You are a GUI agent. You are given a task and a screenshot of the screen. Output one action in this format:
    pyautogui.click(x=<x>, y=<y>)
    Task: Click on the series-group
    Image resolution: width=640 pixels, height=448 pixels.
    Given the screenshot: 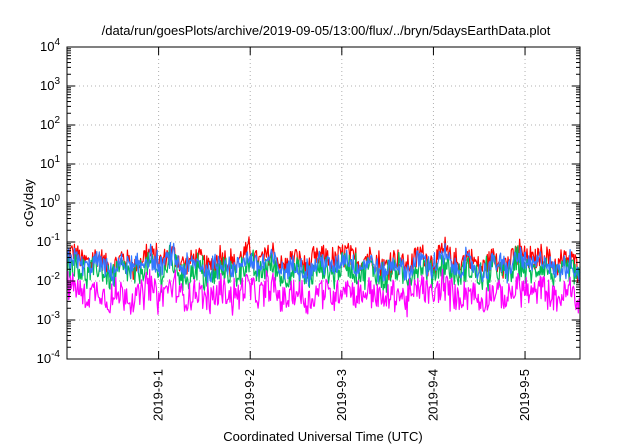 What is the action you would take?
    pyautogui.click(x=323, y=277)
    